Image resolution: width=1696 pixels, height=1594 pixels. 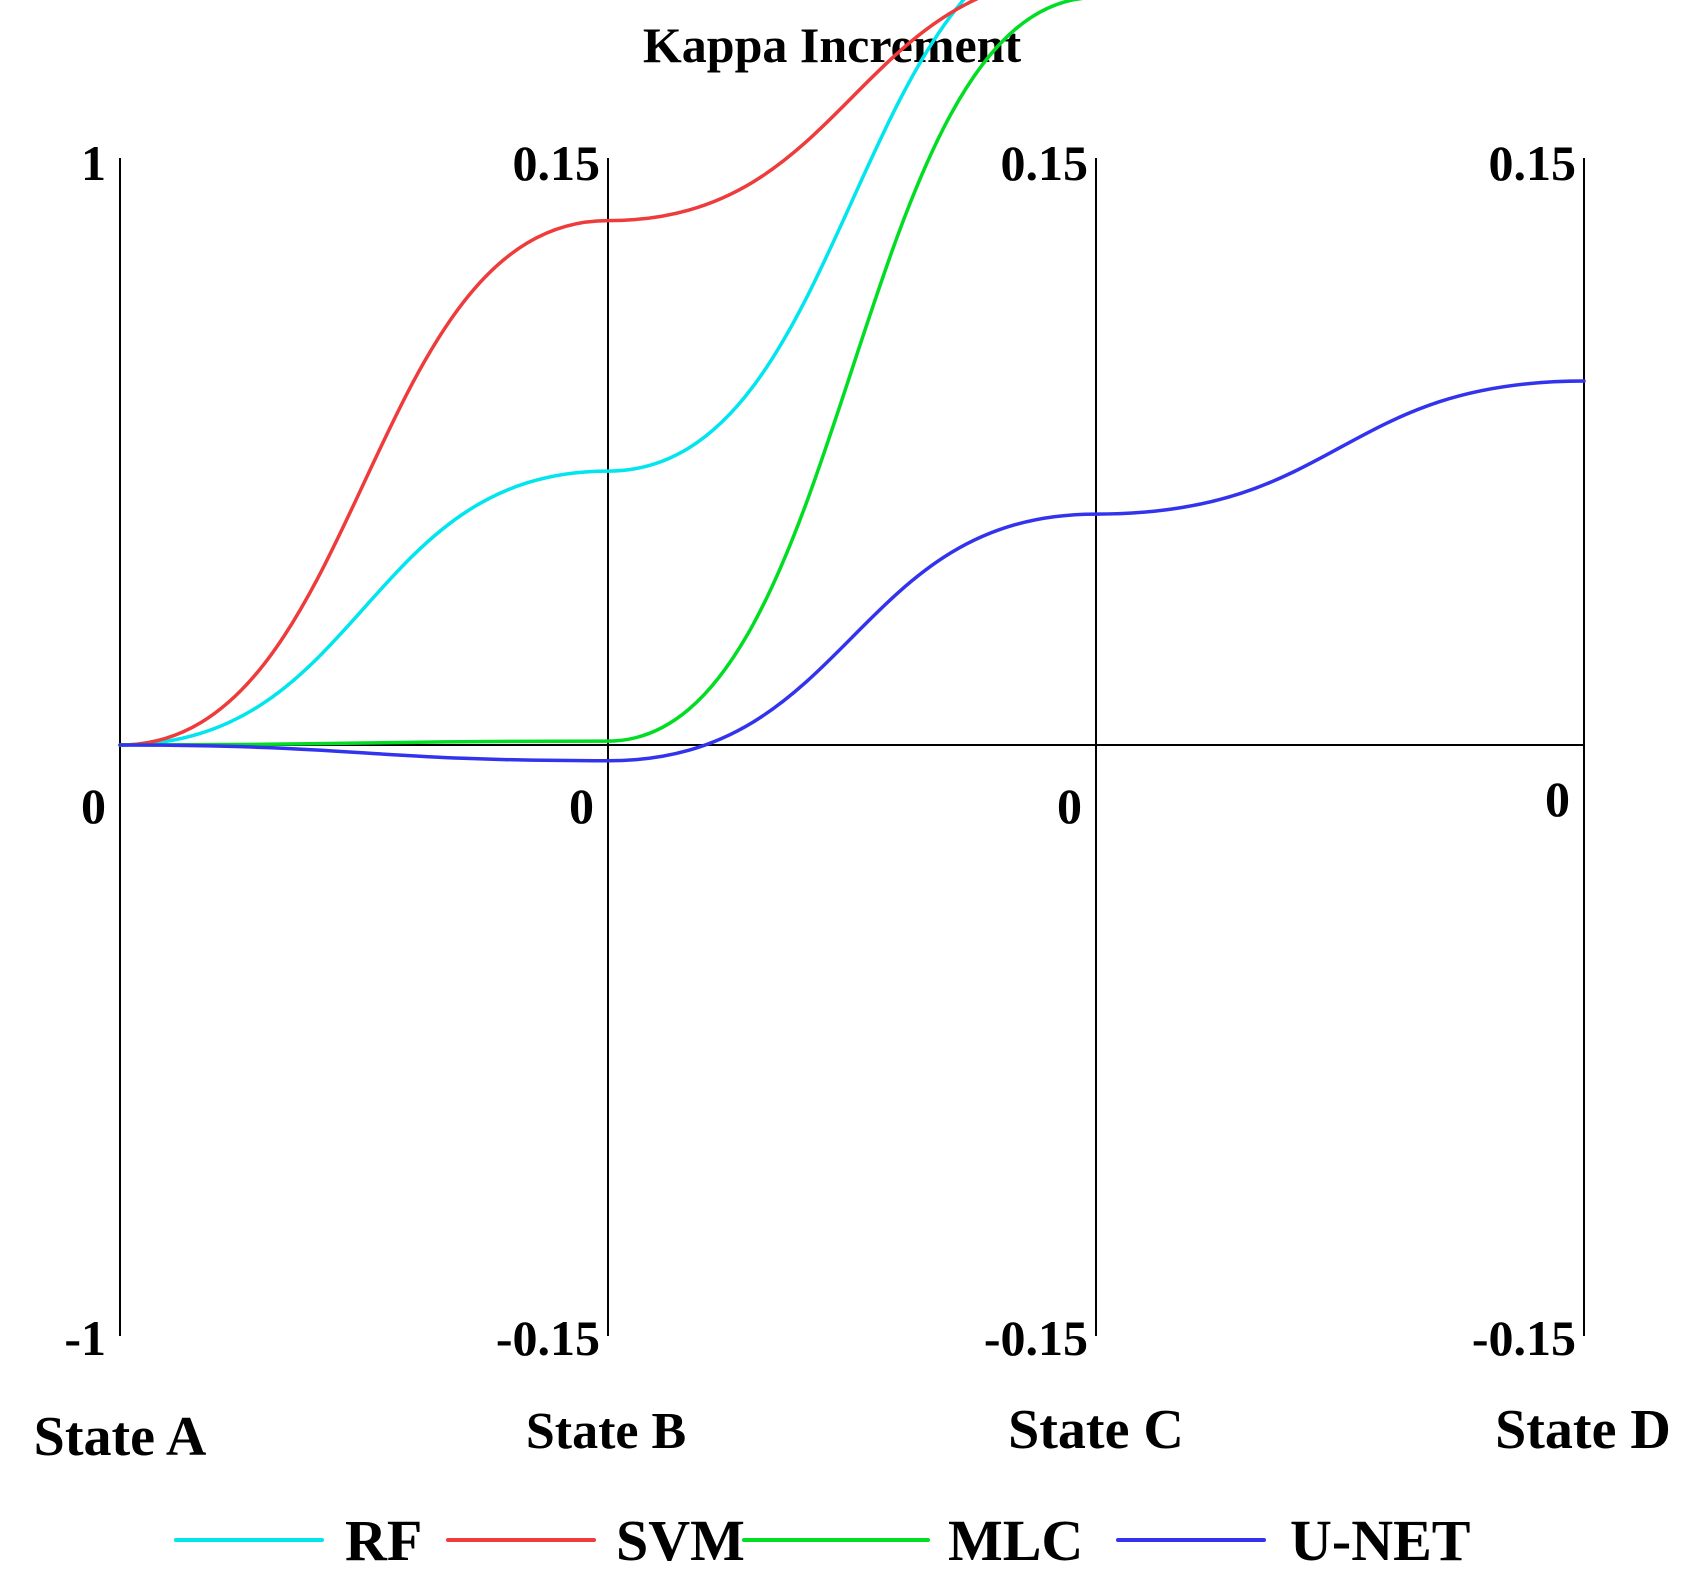 I want to click on axis-zero-label-state-b: 0, so click(x=581, y=806).